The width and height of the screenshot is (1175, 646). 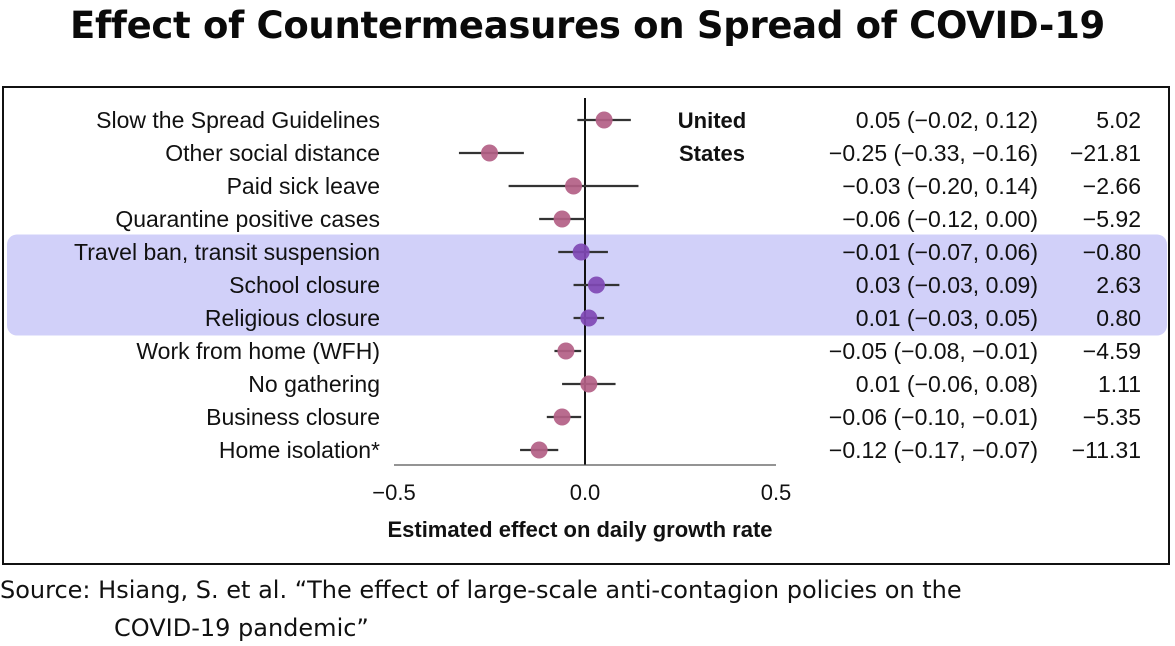 I want to click on effect-value-label: 5.02, so click(x=1118, y=120).